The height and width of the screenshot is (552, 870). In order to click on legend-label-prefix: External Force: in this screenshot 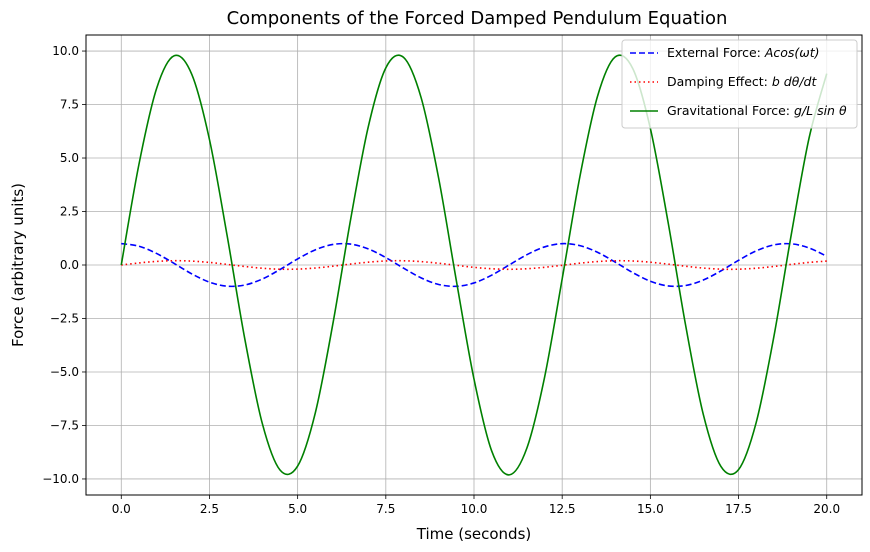, I will do `click(716, 52)`.